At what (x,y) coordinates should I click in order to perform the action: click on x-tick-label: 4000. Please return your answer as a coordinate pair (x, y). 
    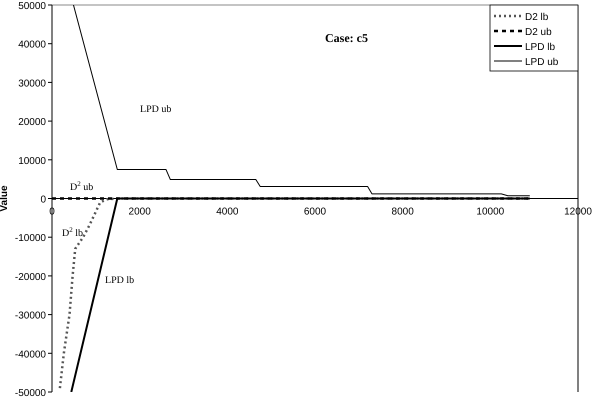
    Looking at the image, I should click on (227, 212).